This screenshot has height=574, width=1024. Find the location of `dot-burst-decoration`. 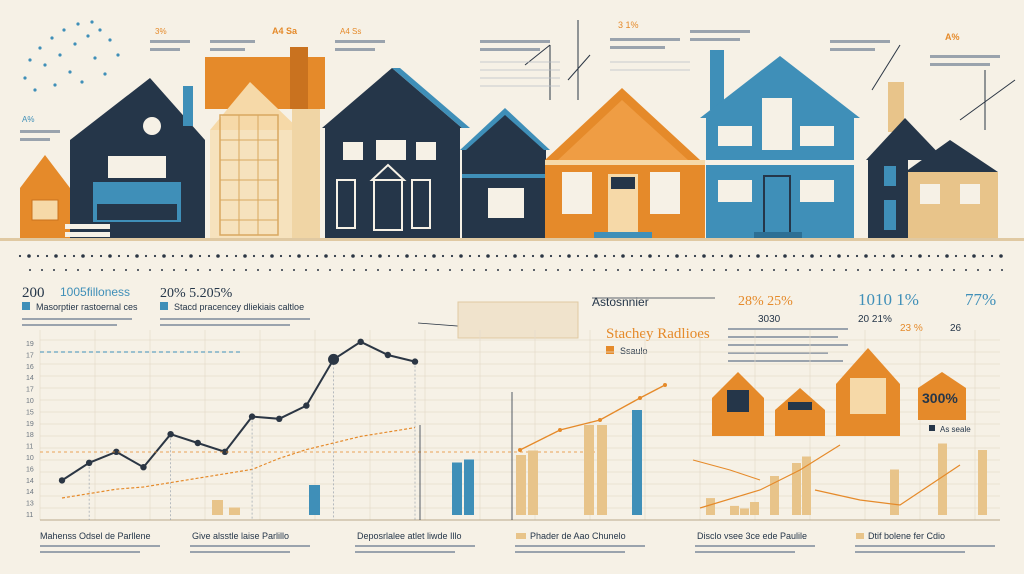

dot-burst-decoration is located at coordinates (71, 56).